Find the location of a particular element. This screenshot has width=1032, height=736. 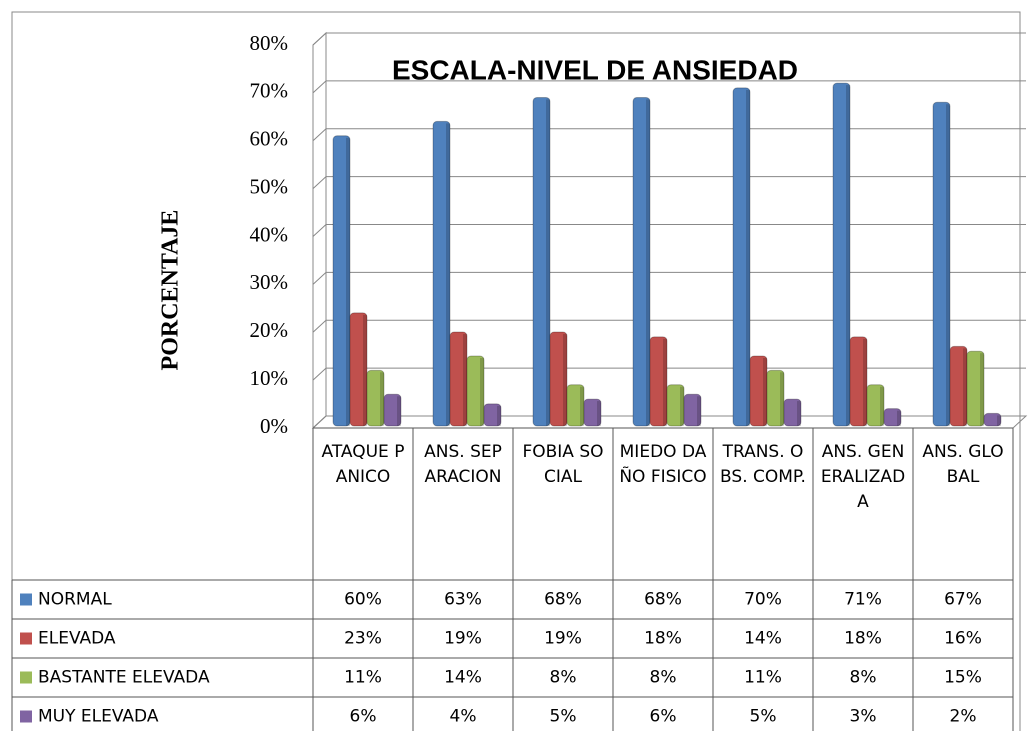

y-tick-label: 70% is located at coordinates (269, 91).